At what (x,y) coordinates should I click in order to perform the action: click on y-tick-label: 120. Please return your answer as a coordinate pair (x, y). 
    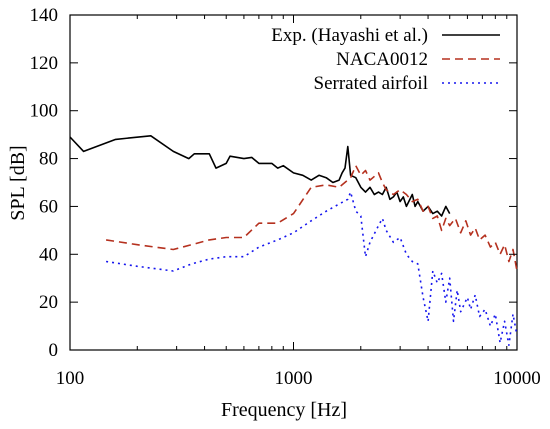
    Looking at the image, I should click on (44, 63).